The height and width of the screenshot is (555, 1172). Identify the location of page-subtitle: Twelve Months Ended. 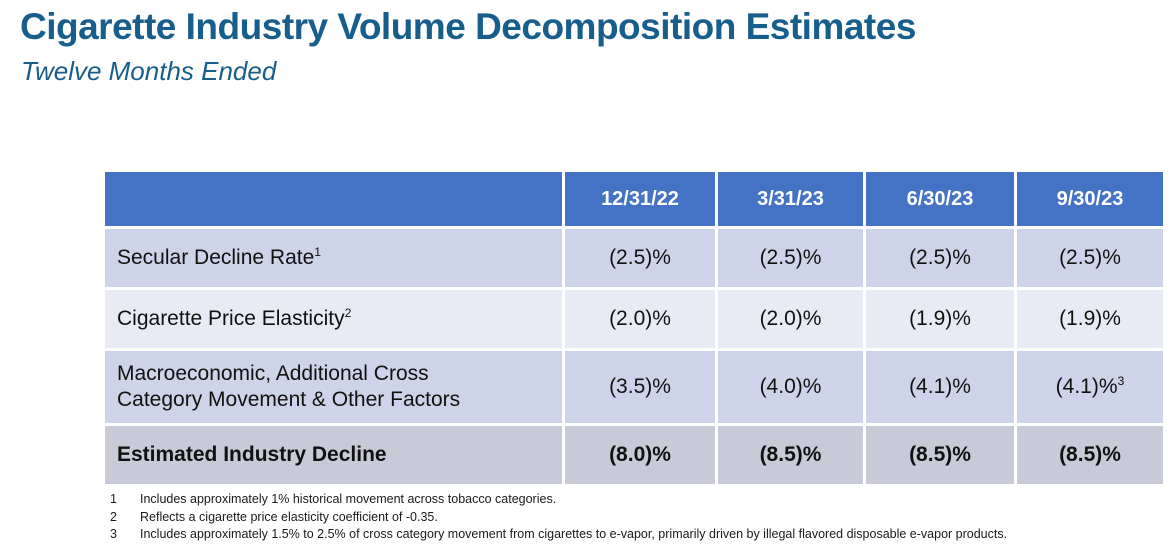
(149, 71).